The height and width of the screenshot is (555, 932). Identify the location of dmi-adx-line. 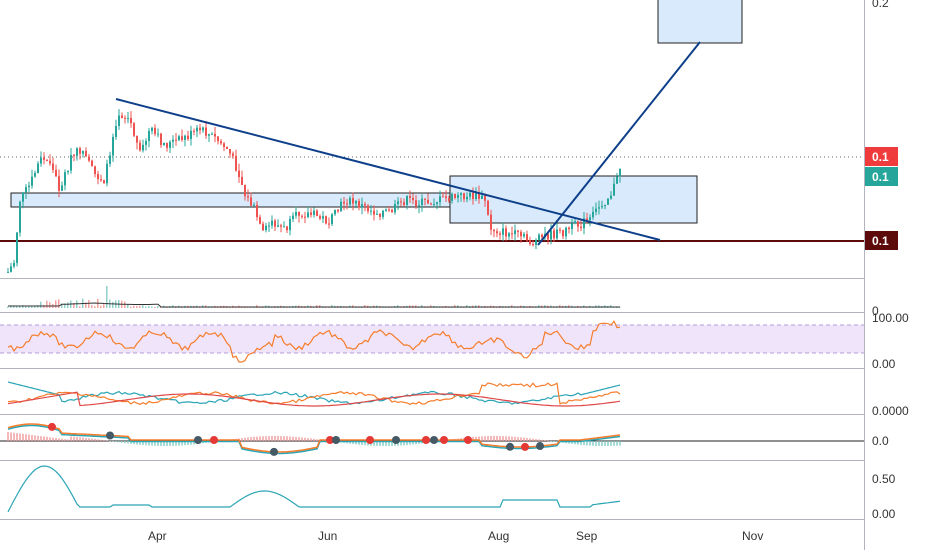
(314, 399).